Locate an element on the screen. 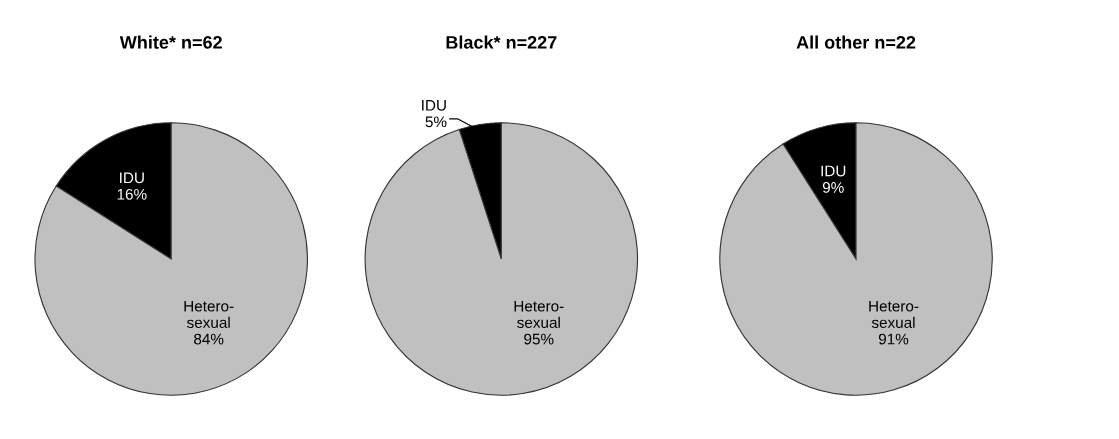 This screenshot has width=1119, height=439. chart-title: White* n=62 is located at coordinates (170, 42).